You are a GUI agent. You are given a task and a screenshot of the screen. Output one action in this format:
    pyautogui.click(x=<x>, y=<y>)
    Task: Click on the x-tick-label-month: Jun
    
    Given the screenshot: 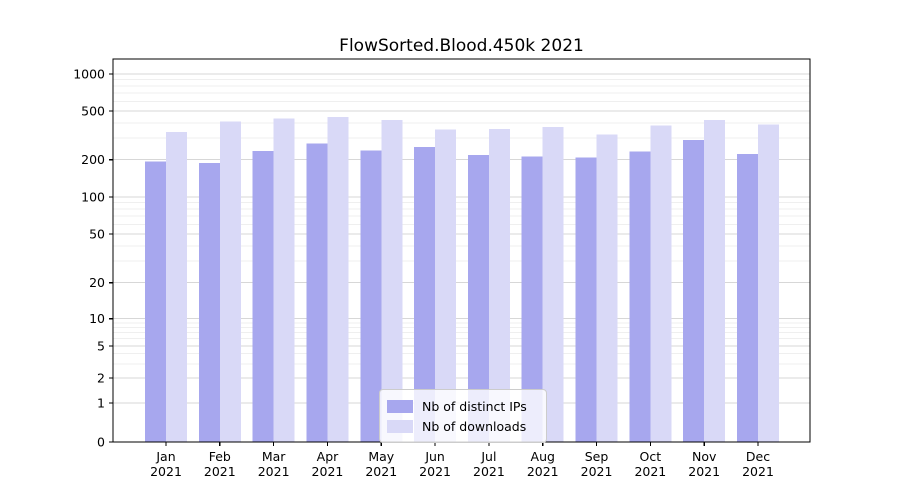 What is the action you would take?
    pyautogui.click(x=434, y=456)
    